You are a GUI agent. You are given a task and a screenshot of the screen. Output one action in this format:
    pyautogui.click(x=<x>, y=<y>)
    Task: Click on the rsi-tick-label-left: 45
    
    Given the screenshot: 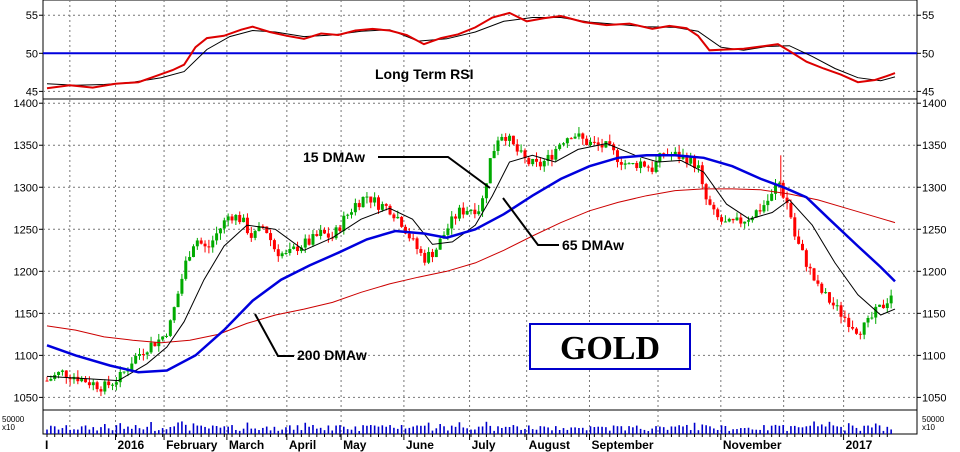 What is the action you would take?
    pyautogui.click(x=32, y=92)
    